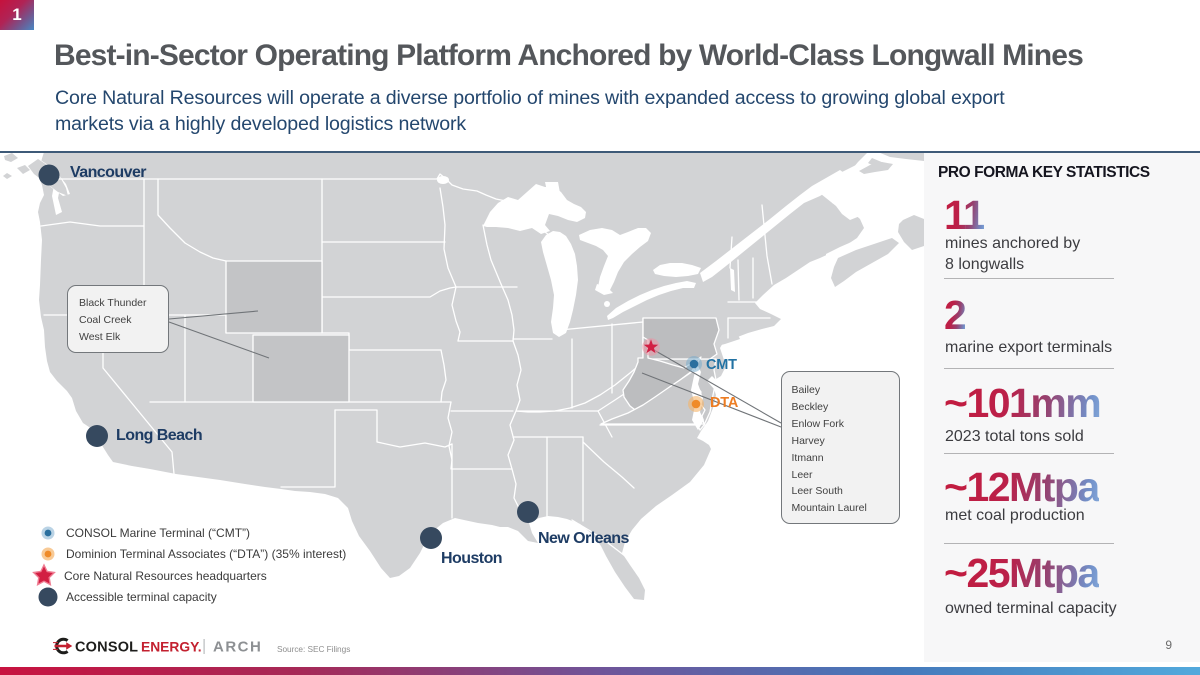  What do you see at coordinates (171, 647) in the screenshot?
I see `svg-text: ENERGY.` at bounding box center [171, 647].